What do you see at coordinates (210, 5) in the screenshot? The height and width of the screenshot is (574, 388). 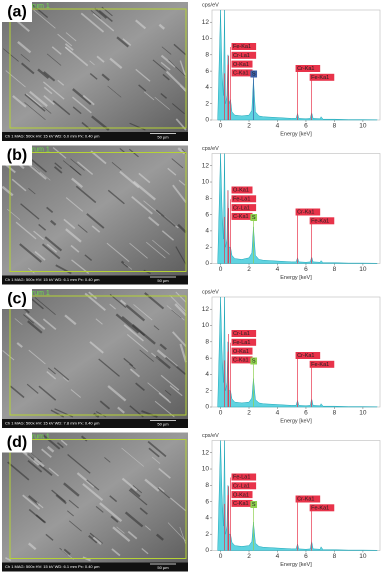 I see `y-axis-label: cps/eV` at bounding box center [210, 5].